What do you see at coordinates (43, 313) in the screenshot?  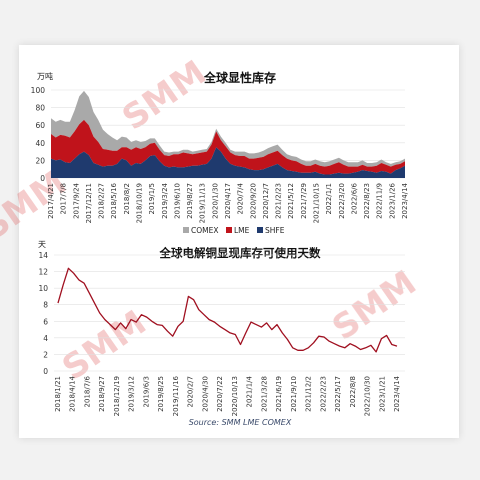 I see `chart2-yticks: 0 2 4 6 8 10 12 14` at bounding box center [43, 313].